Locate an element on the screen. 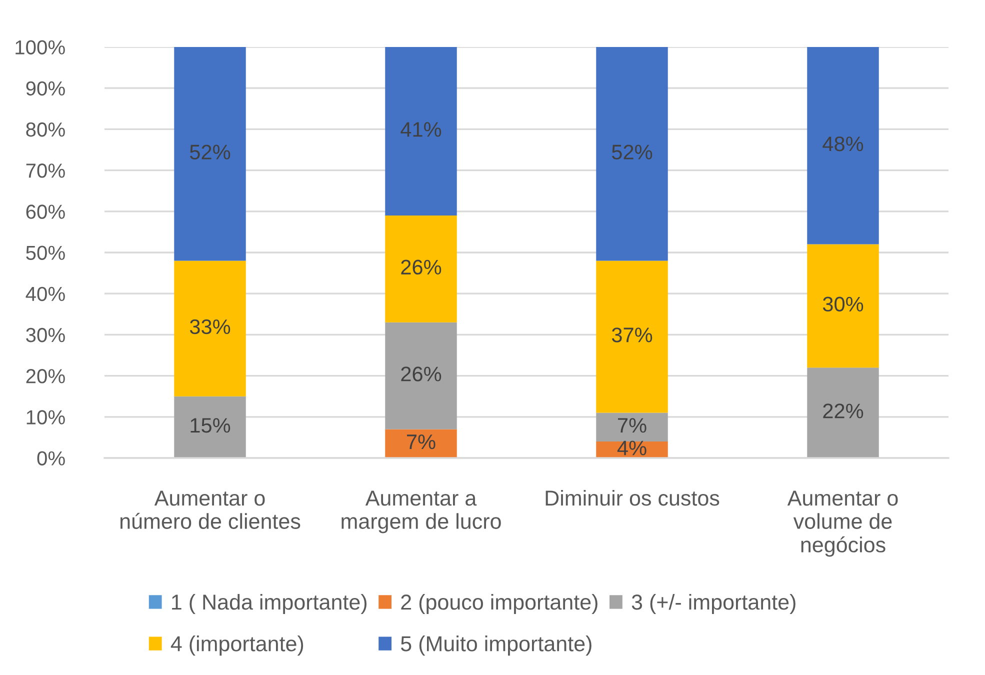 The width and height of the screenshot is (985, 675). y-tick-label: 90% is located at coordinates (45, 88).